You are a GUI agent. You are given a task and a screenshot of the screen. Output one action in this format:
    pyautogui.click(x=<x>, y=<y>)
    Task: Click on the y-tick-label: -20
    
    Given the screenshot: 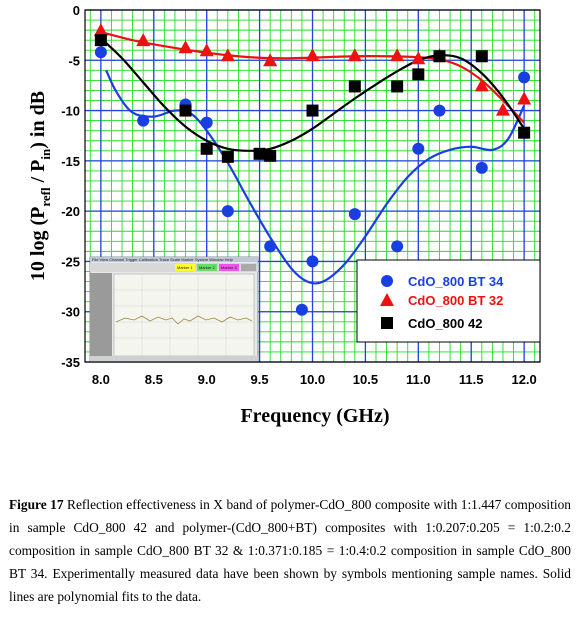 What is the action you would take?
    pyautogui.click(x=70, y=211)
    